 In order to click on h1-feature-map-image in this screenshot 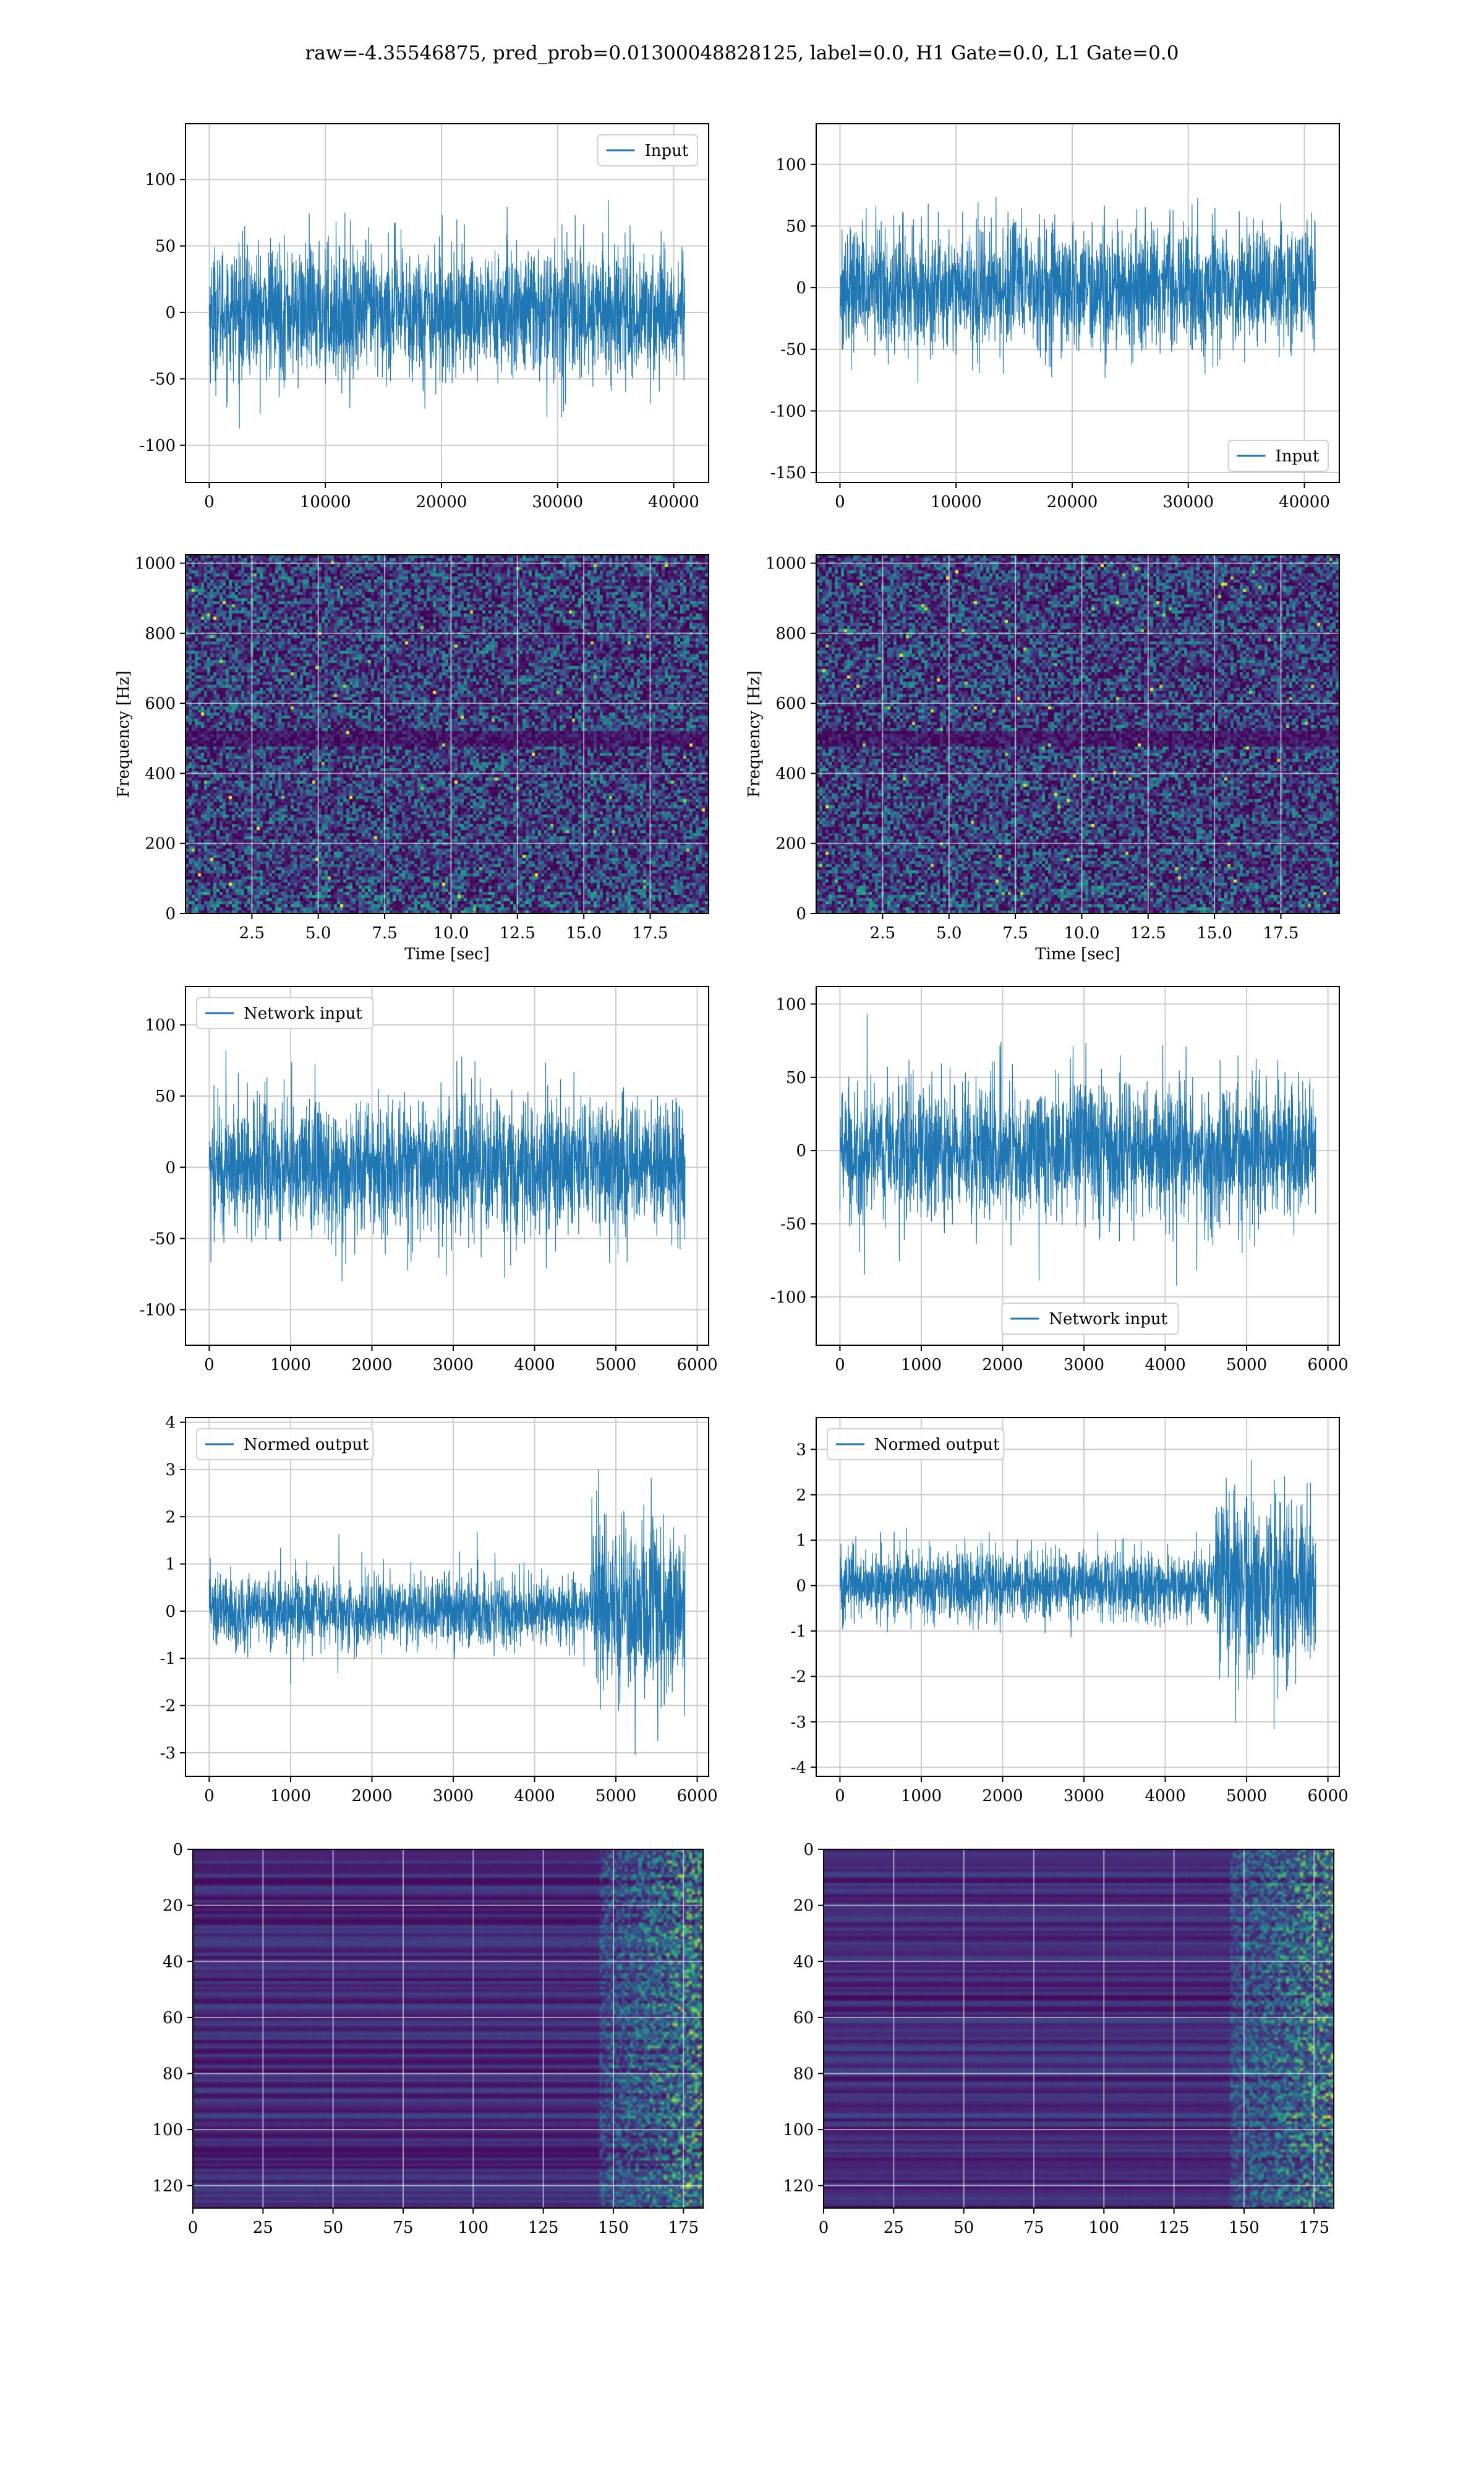, I will do `click(448, 2028)`.